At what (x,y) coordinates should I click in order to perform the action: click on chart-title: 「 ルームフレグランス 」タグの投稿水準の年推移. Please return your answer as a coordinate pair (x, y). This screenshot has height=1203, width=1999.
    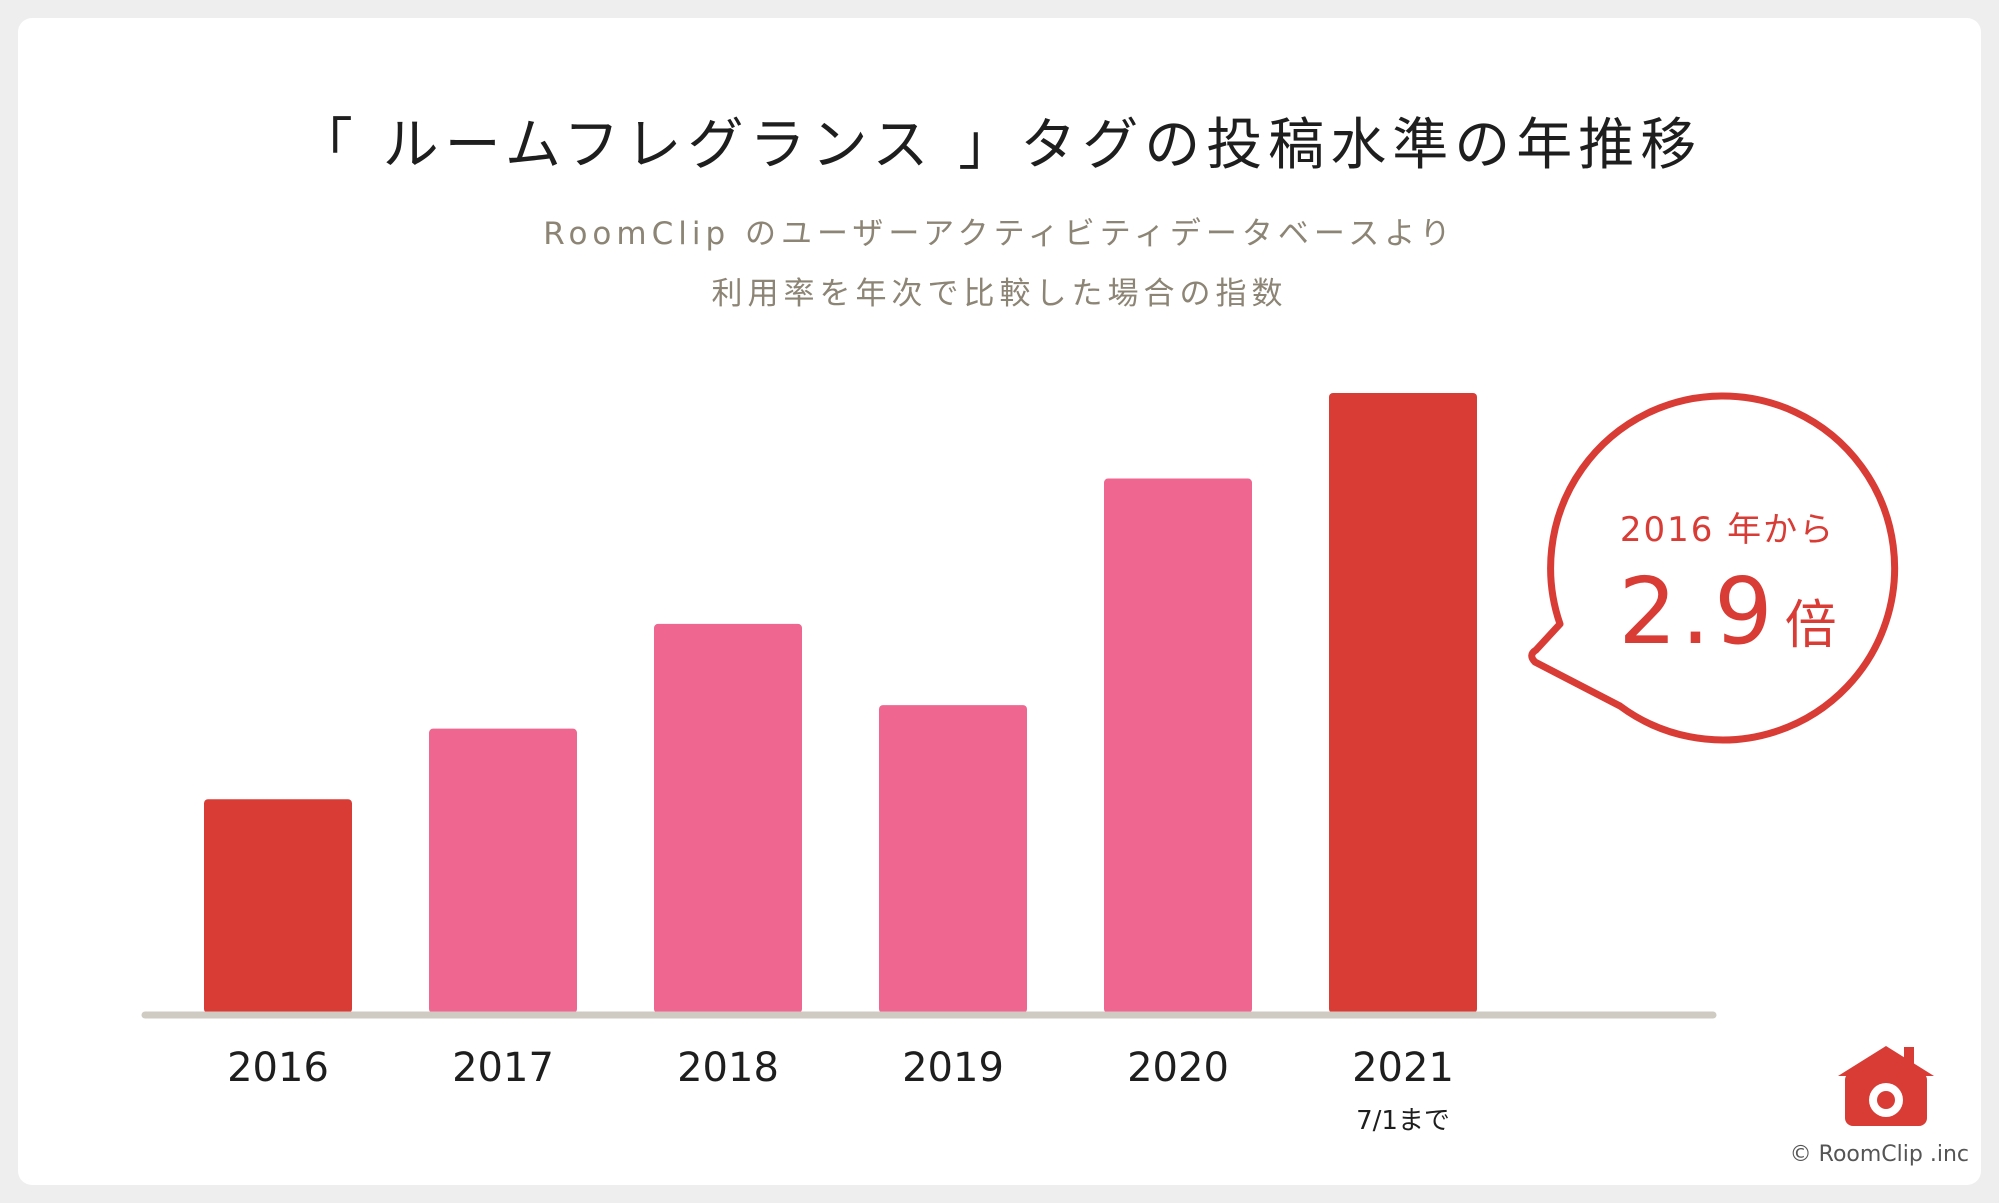
    Looking at the image, I should click on (999, 145).